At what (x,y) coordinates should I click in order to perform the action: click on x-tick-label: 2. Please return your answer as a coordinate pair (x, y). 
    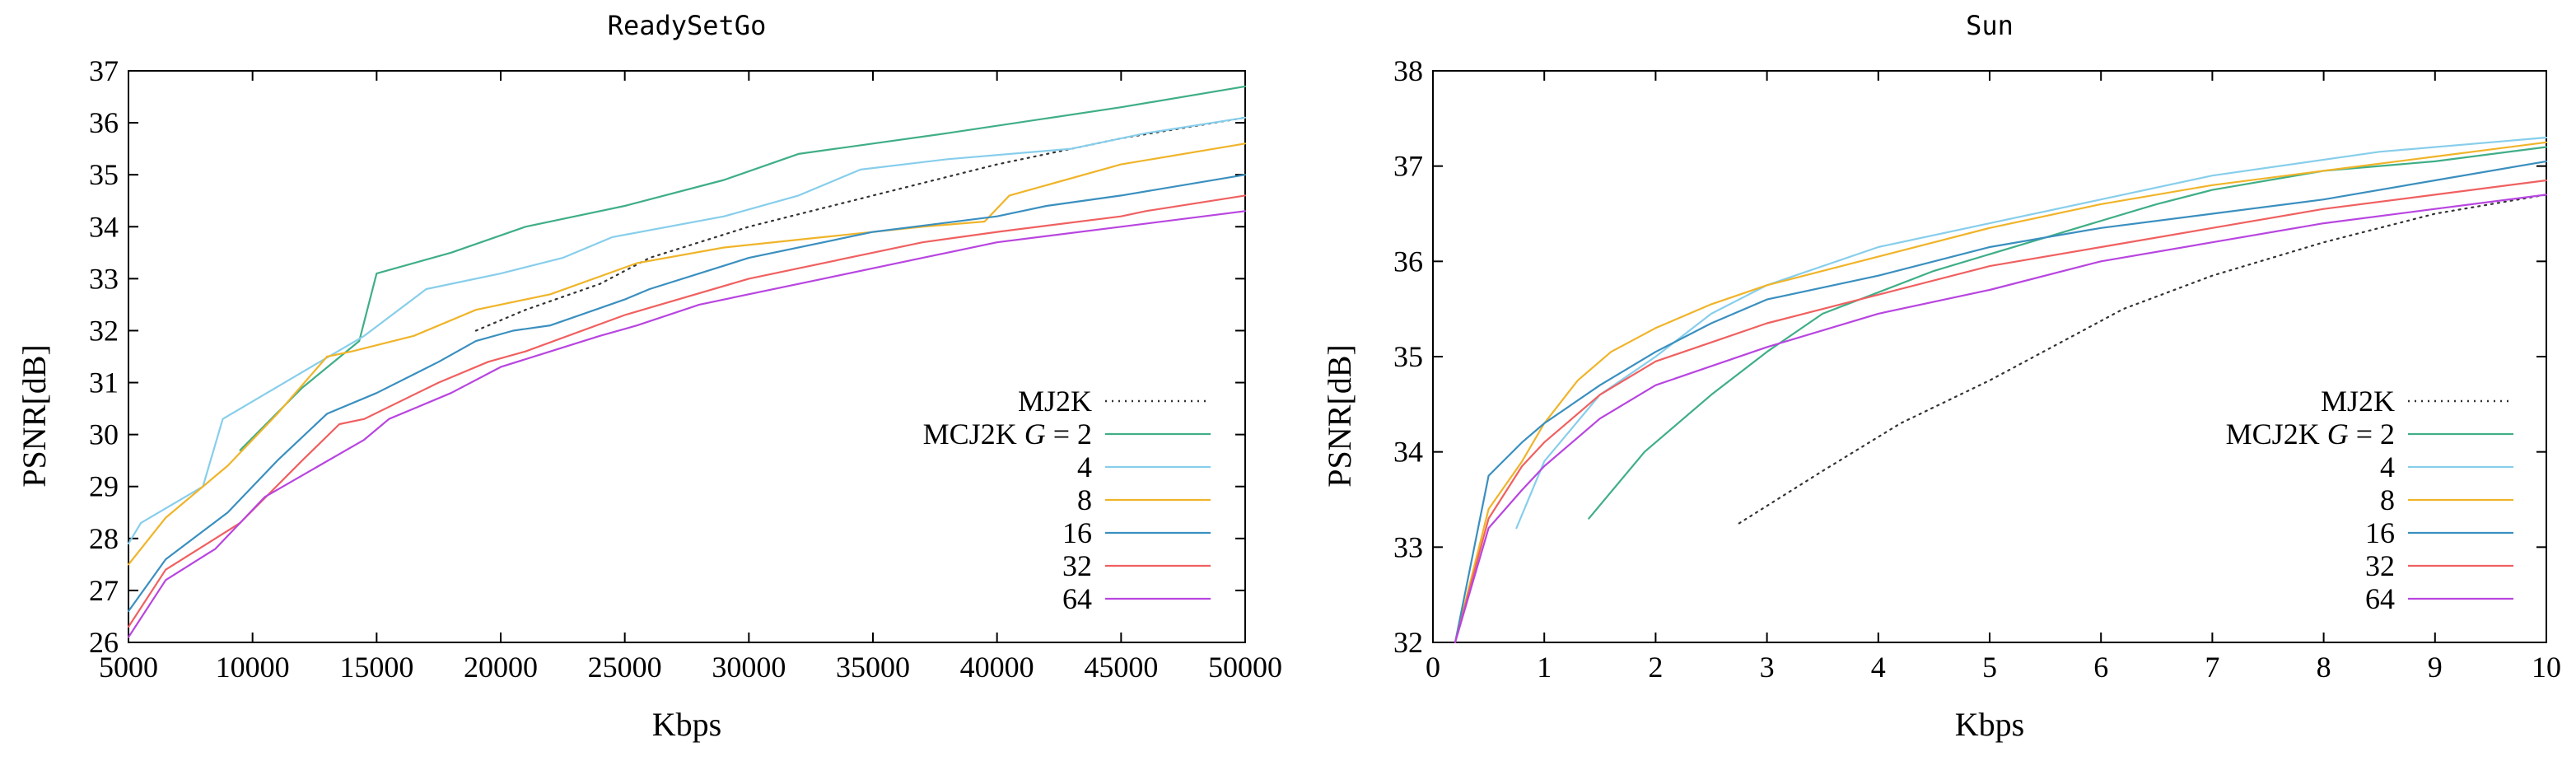
    Looking at the image, I should click on (1655, 667).